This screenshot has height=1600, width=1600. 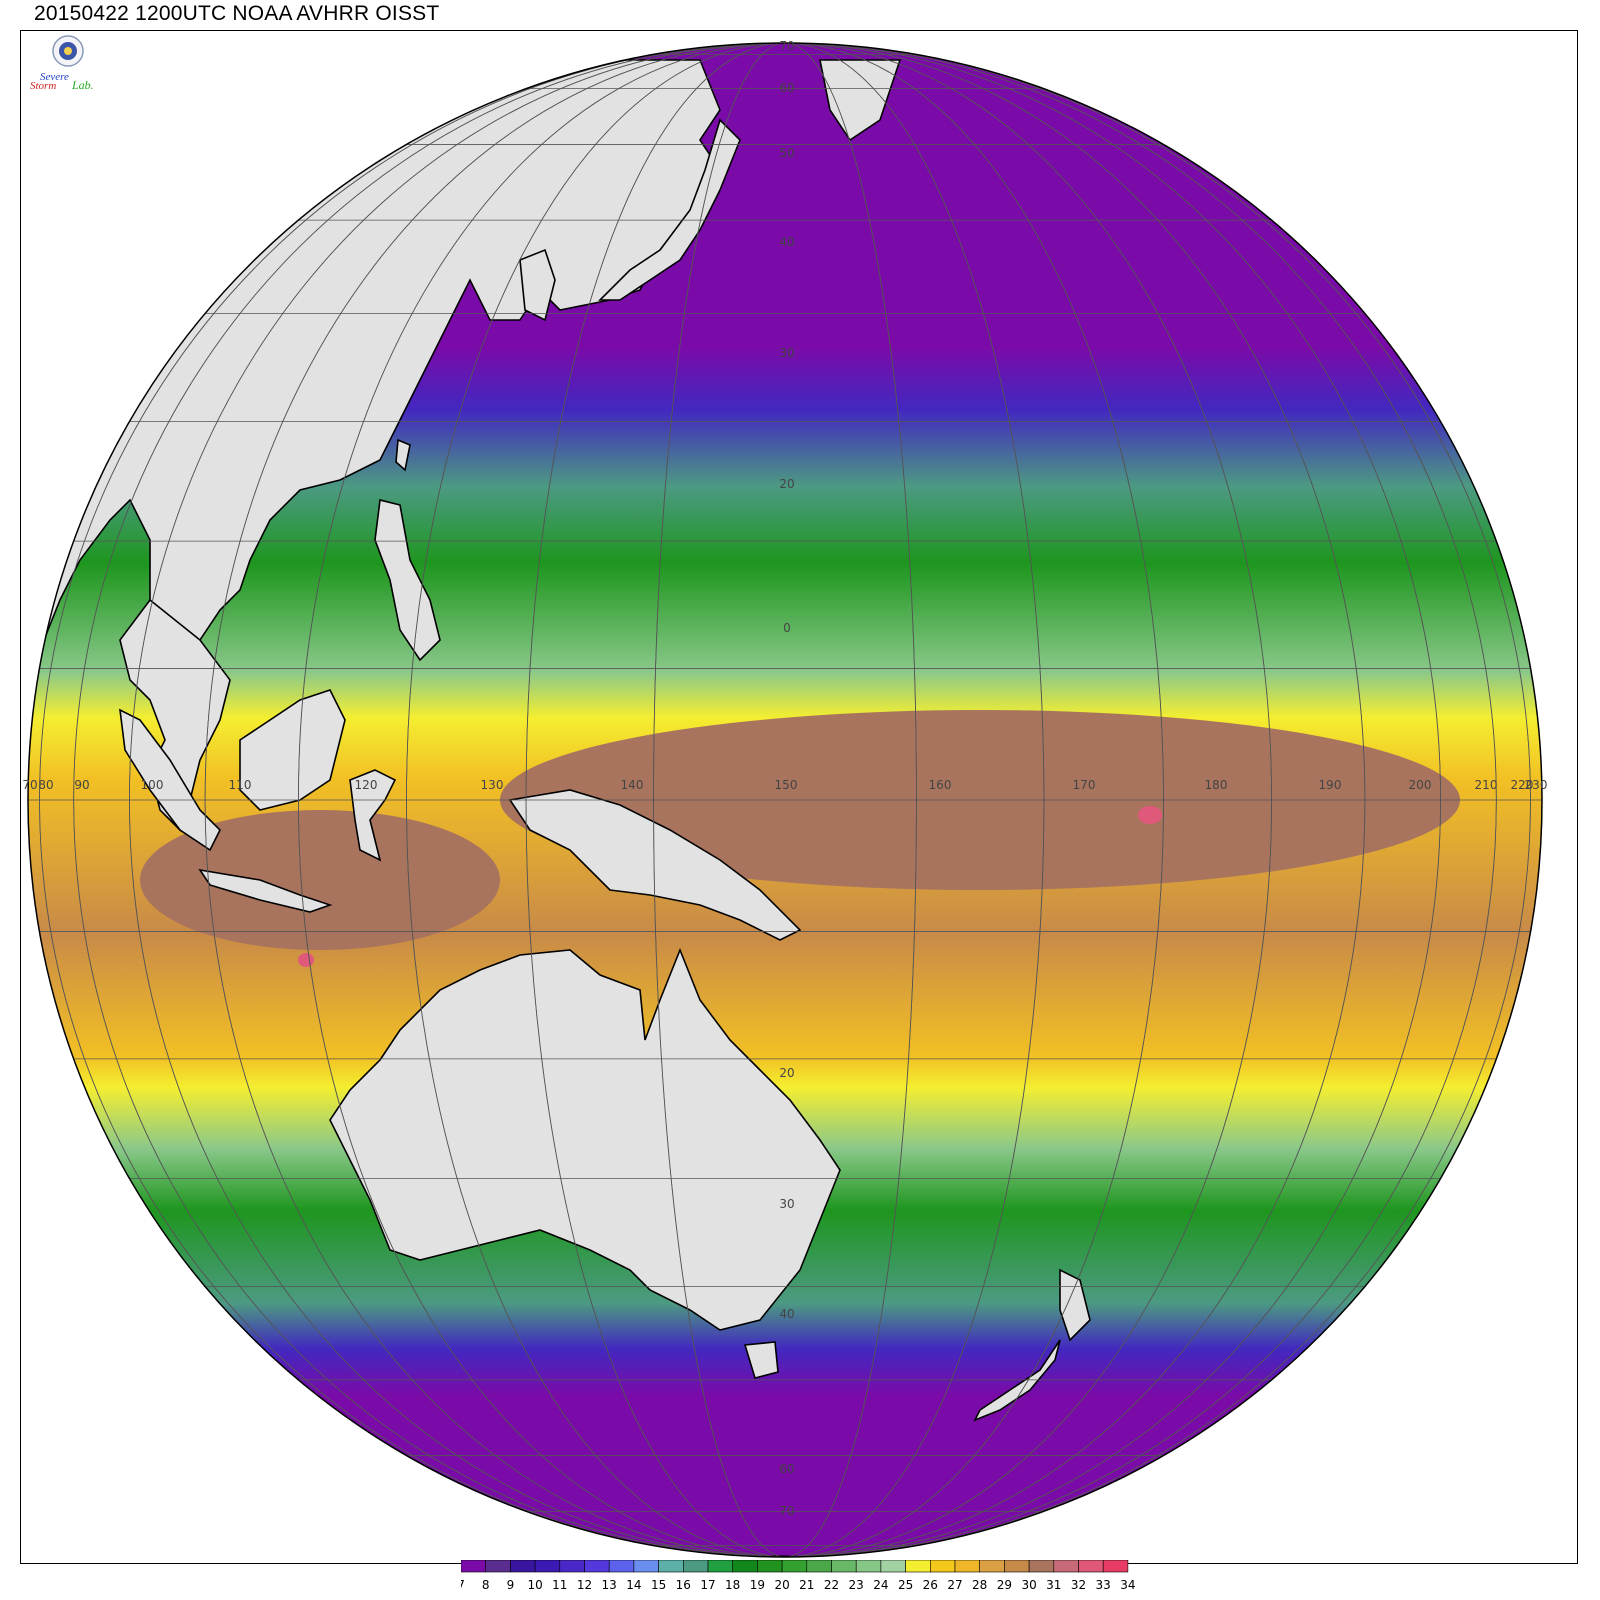 I want to click on longitude-label: 80, so click(x=45, y=785).